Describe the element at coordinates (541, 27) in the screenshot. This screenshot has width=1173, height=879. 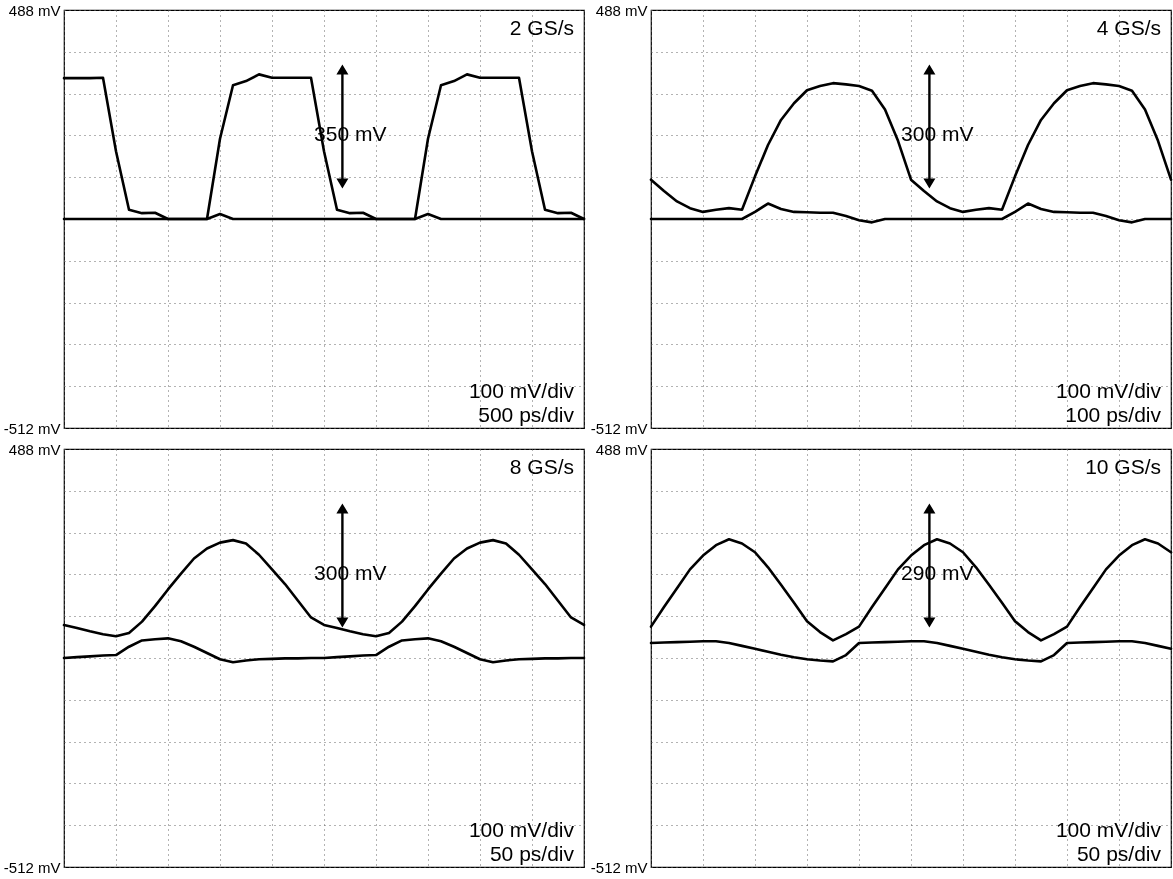
I see `annotation: 2 GS/s` at that location.